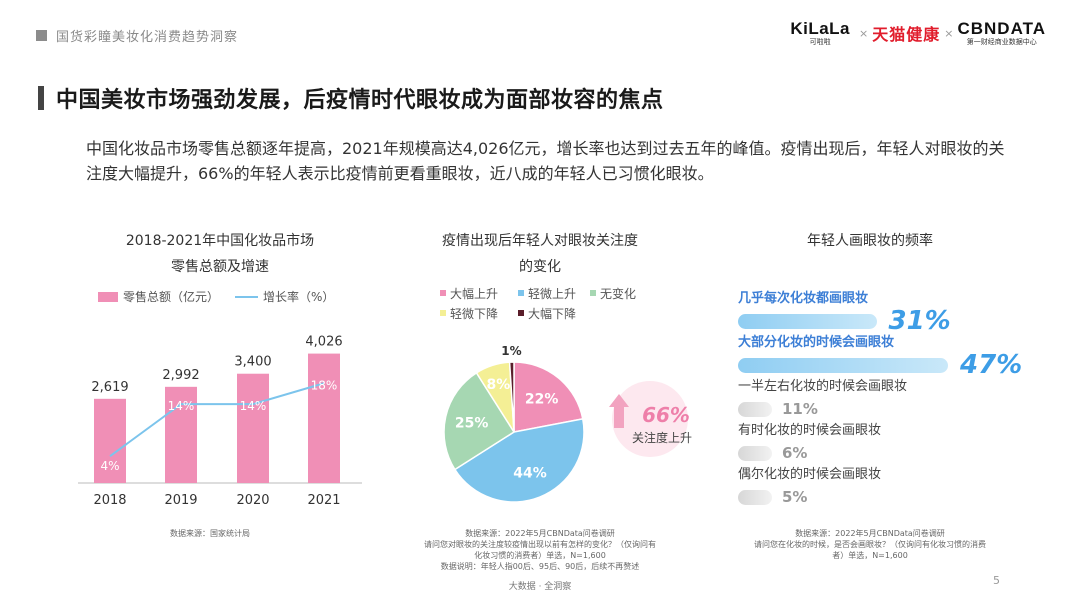 The width and height of the screenshot is (1080, 608). I want to click on legend-label-line: 增长率（%）, so click(298, 296).